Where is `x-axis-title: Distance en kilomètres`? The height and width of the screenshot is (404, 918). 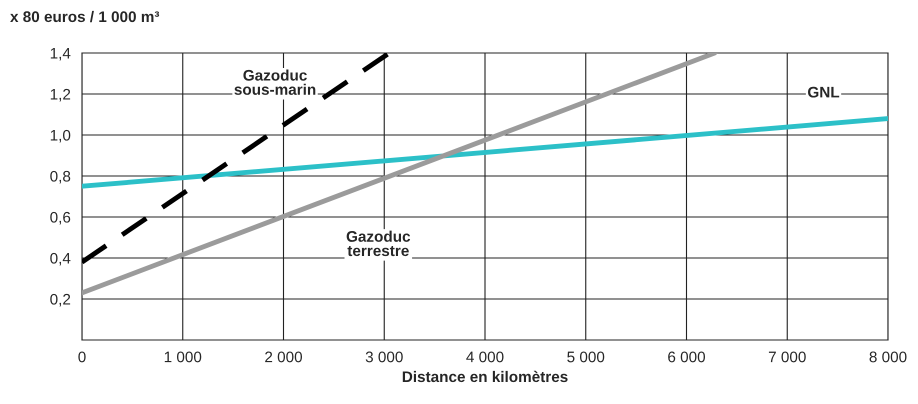
x-axis-title: Distance en kilomètres is located at coordinates (485, 376).